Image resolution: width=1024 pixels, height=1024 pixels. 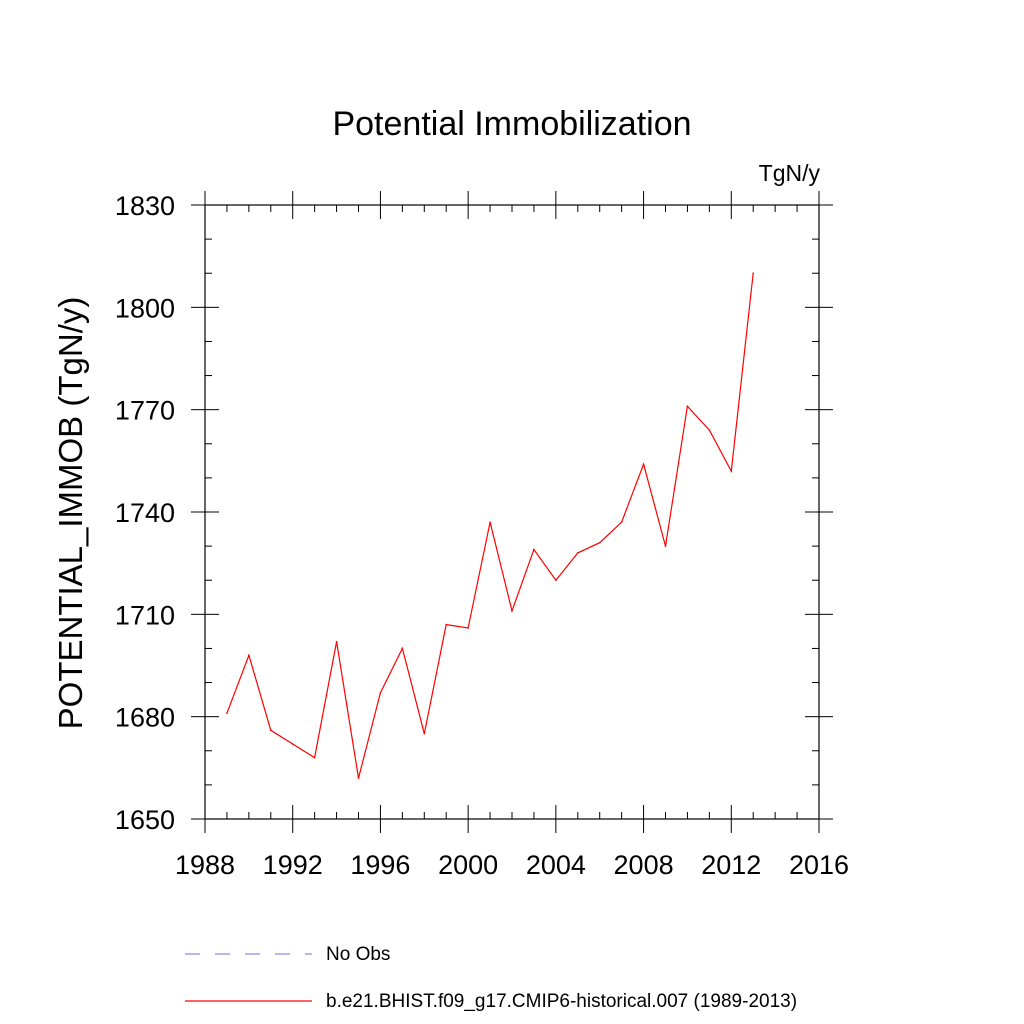 What do you see at coordinates (819, 865) in the screenshot?
I see `x-tick-label: 2016` at bounding box center [819, 865].